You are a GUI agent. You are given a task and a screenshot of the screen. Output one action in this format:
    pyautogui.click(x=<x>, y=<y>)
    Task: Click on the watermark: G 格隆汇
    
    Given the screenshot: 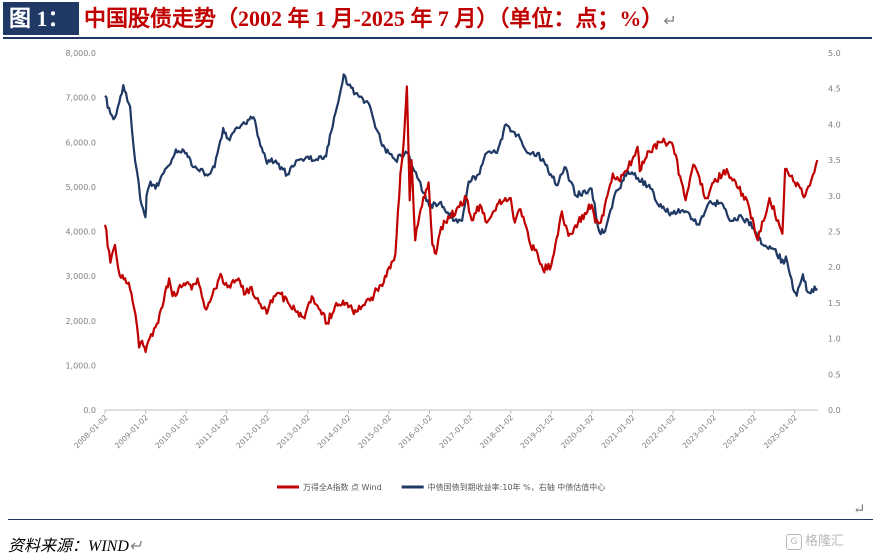 What is the action you would take?
    pyautogui.click(x=815, y=540)
    